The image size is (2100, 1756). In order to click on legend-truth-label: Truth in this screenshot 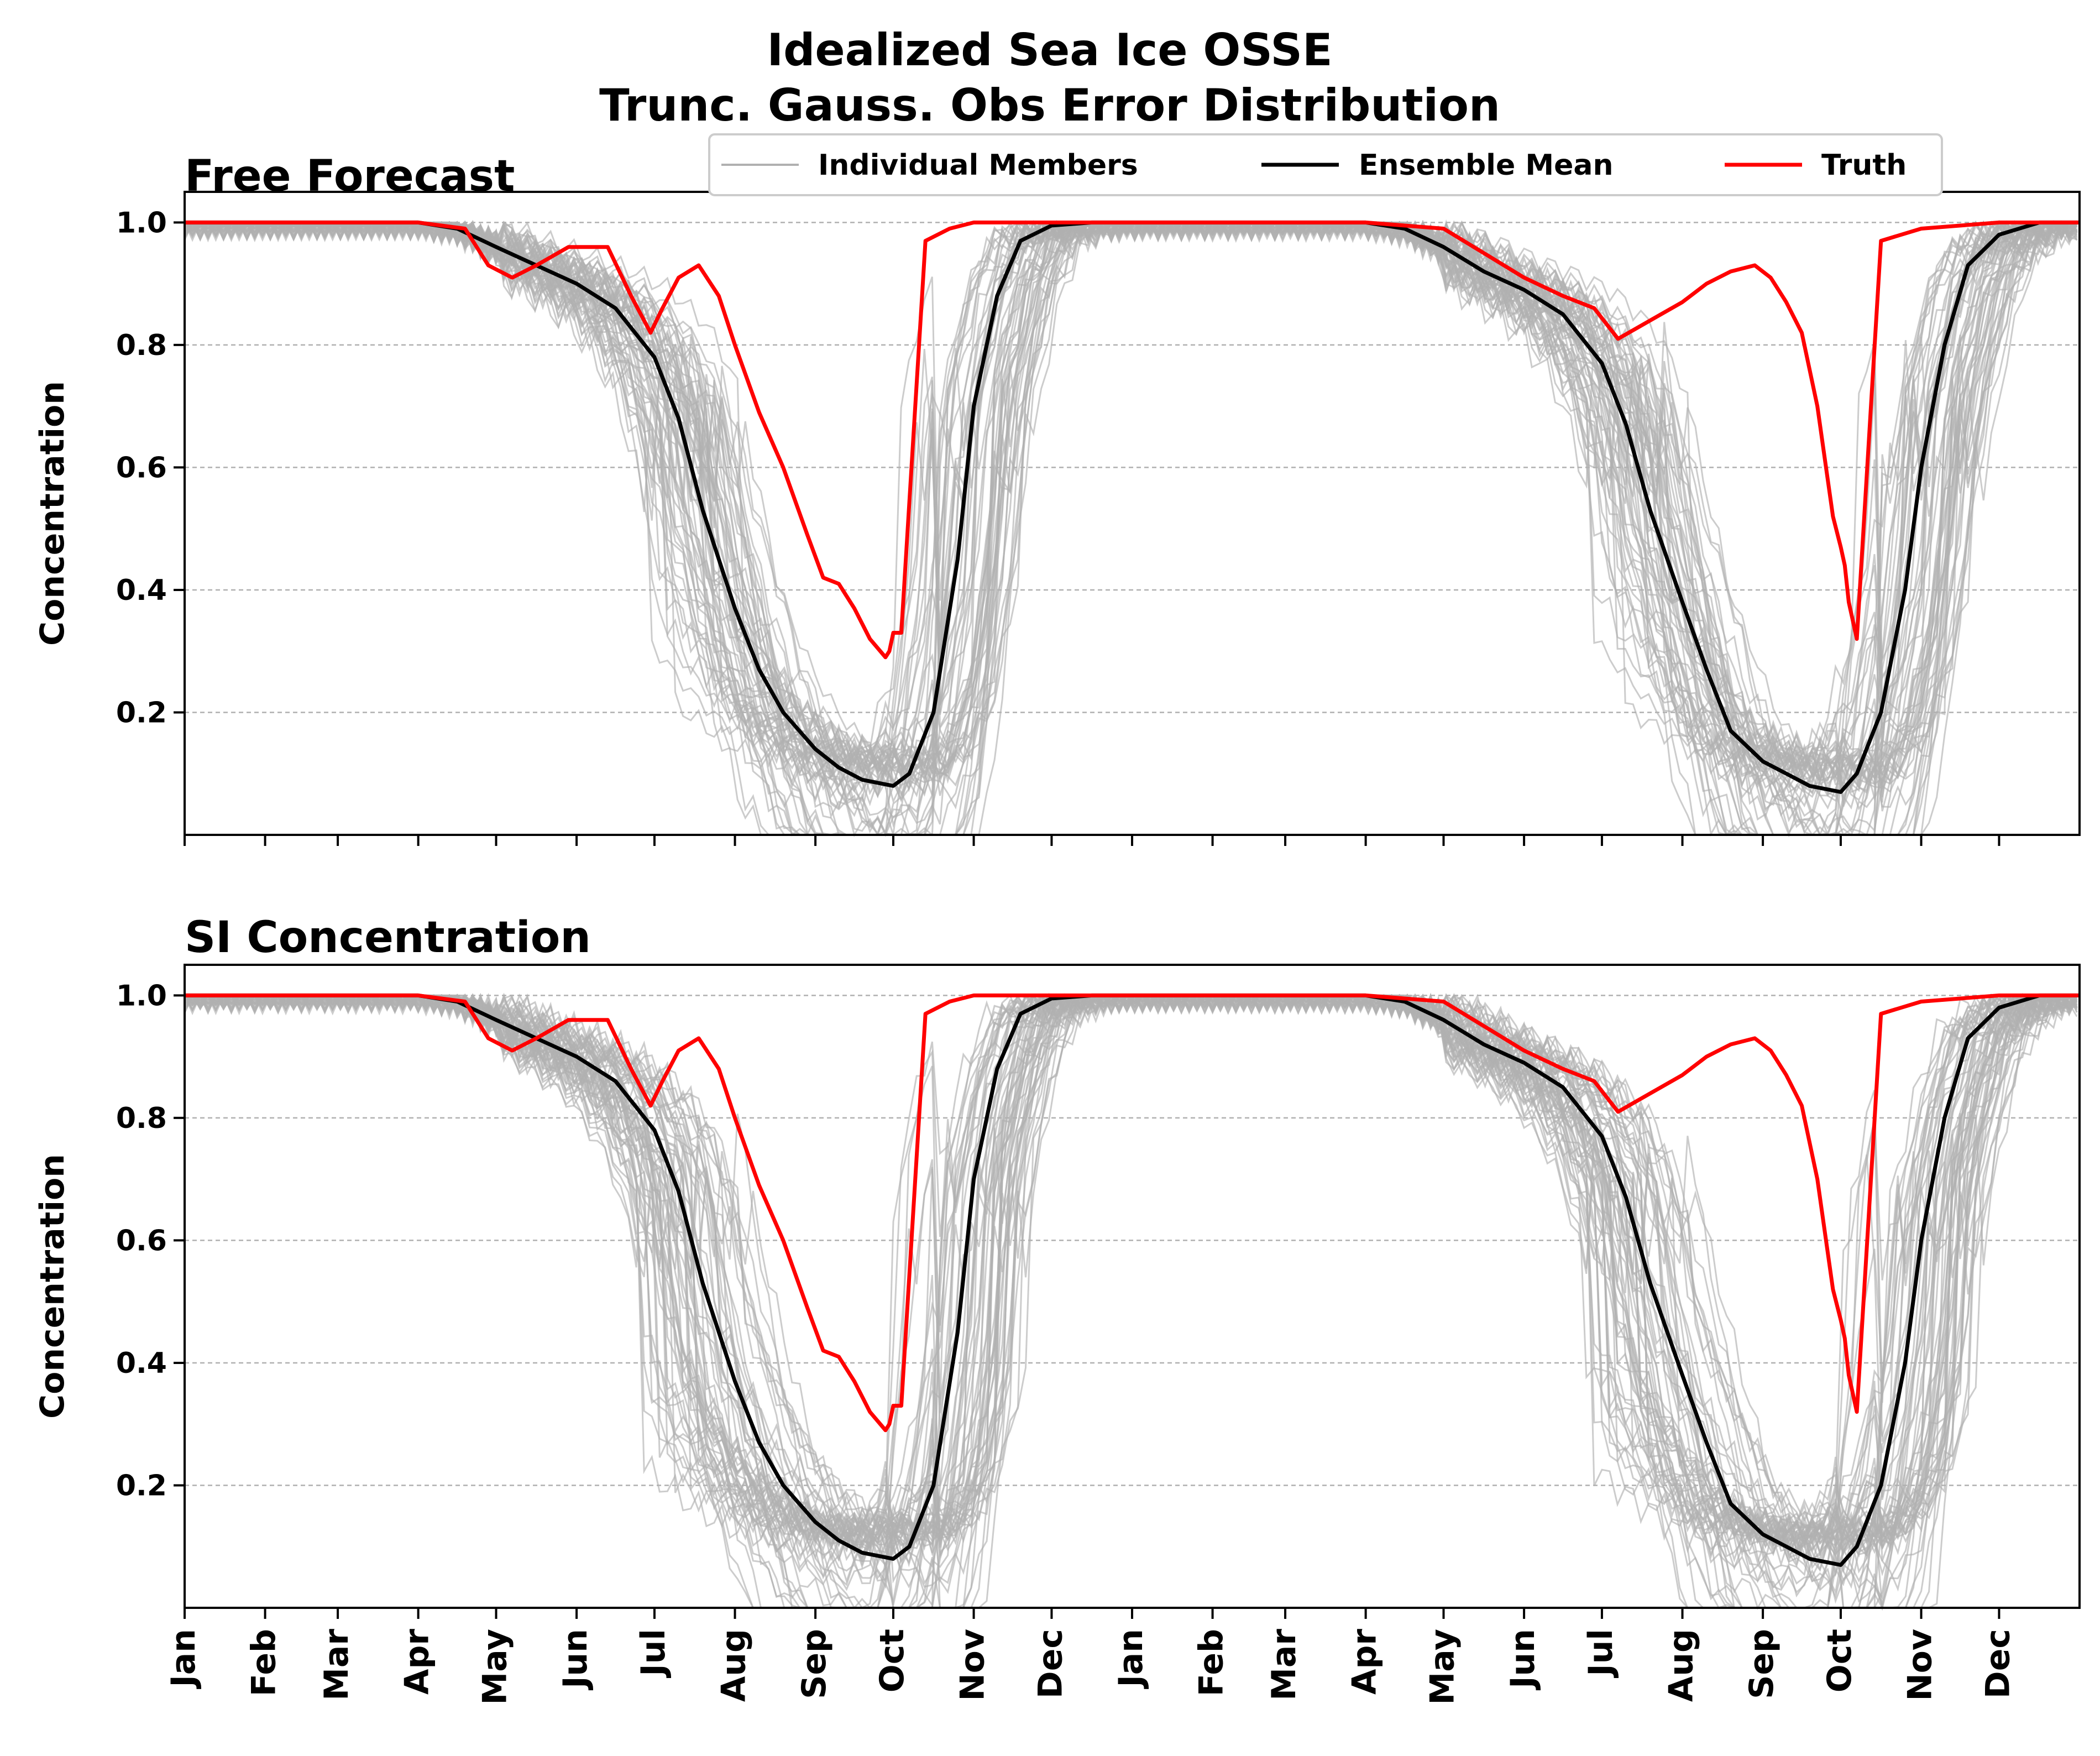, I will do `click(1864, 165)`.